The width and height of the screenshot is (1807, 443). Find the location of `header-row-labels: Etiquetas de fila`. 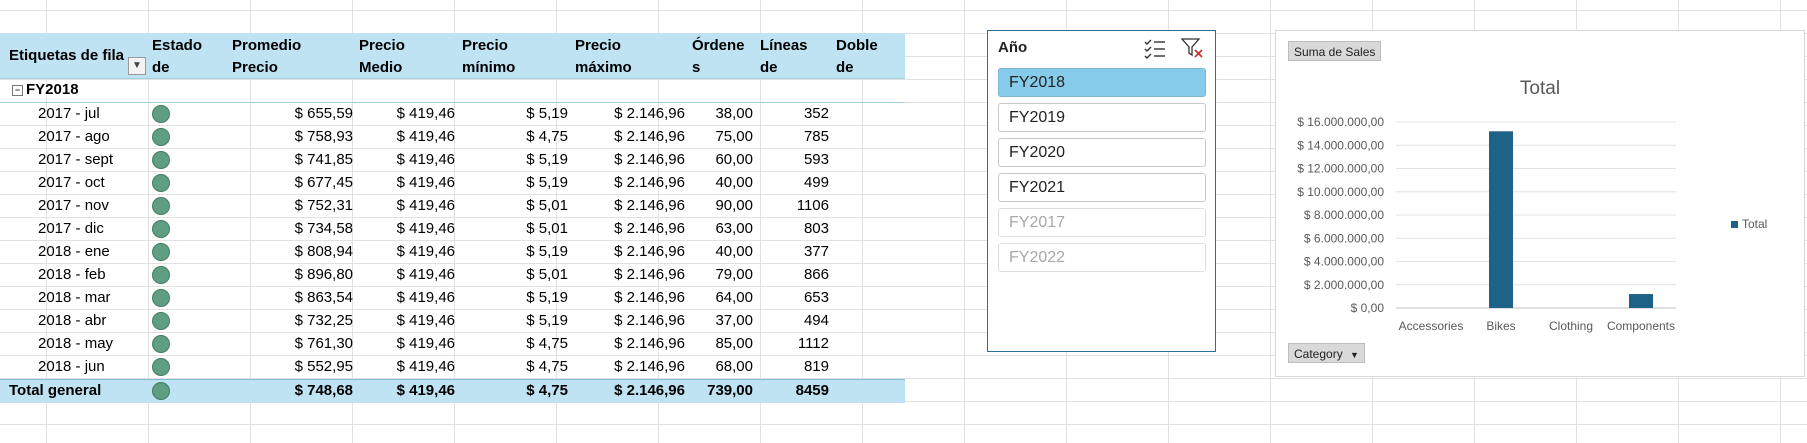

header-row-labels: Etiquetas de fila is located at coordinates (67, 55).